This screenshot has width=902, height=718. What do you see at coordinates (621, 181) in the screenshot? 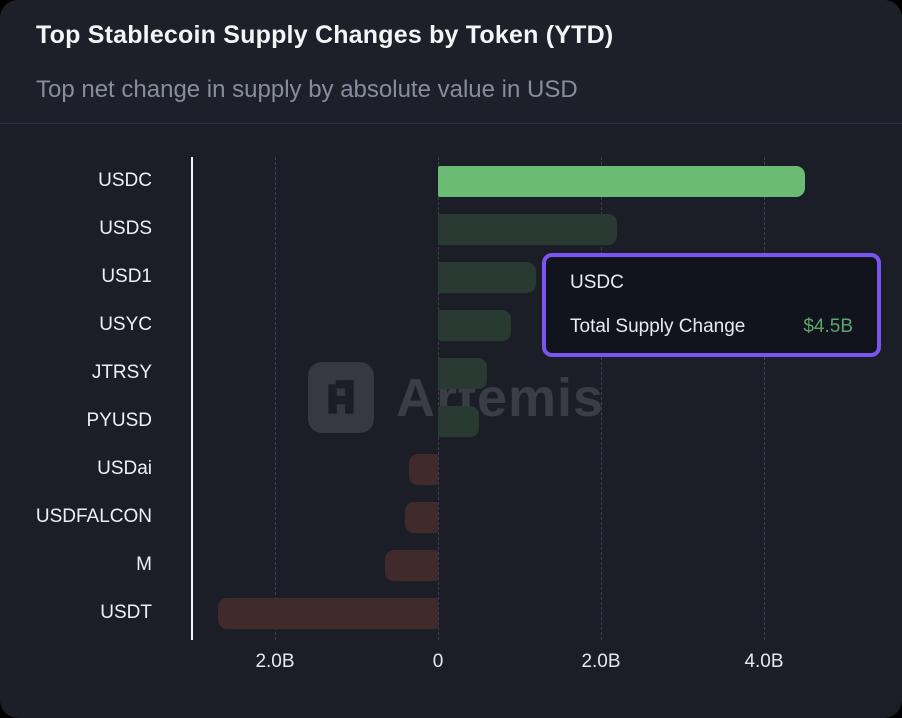
I see `bar-USDC` at bounding box center [621, 181].